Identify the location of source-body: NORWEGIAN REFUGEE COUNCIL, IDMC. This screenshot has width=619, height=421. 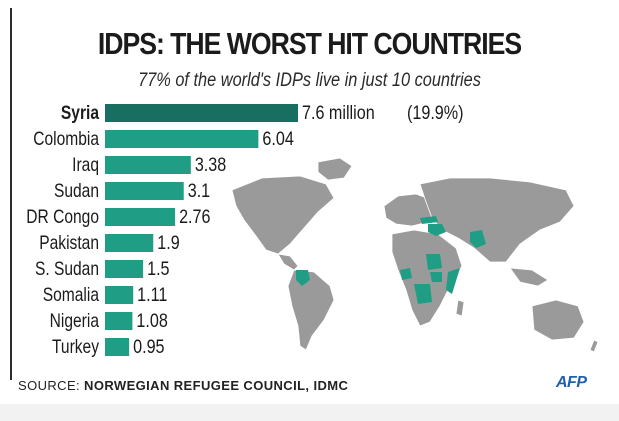
(216, 385).